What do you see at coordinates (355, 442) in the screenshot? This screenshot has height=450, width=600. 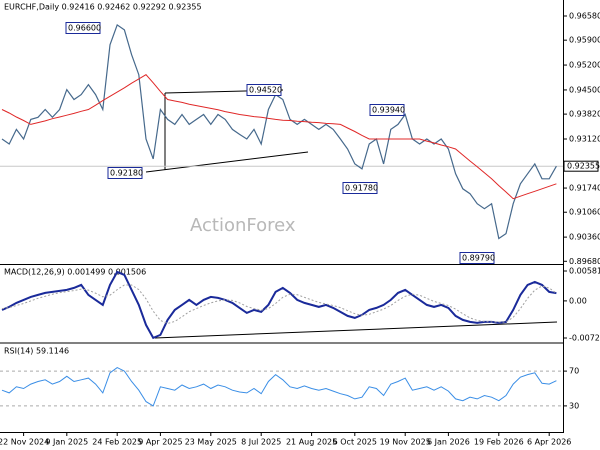 I see `x-tick-label: 6 Oct 2025` at bounding box center [355, 442].